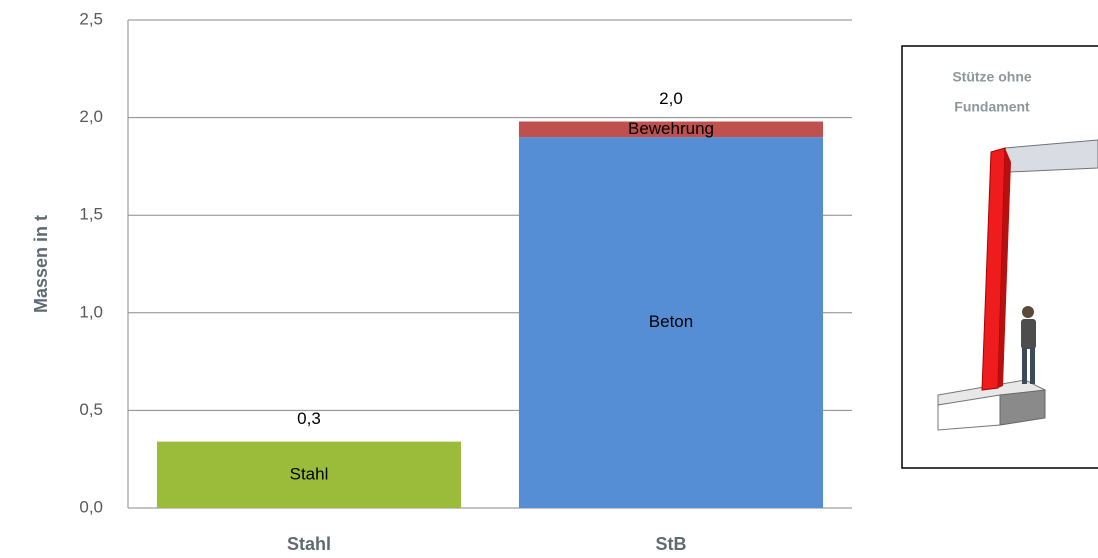  I want to click on total-label: 2,0, so click(671, 98).